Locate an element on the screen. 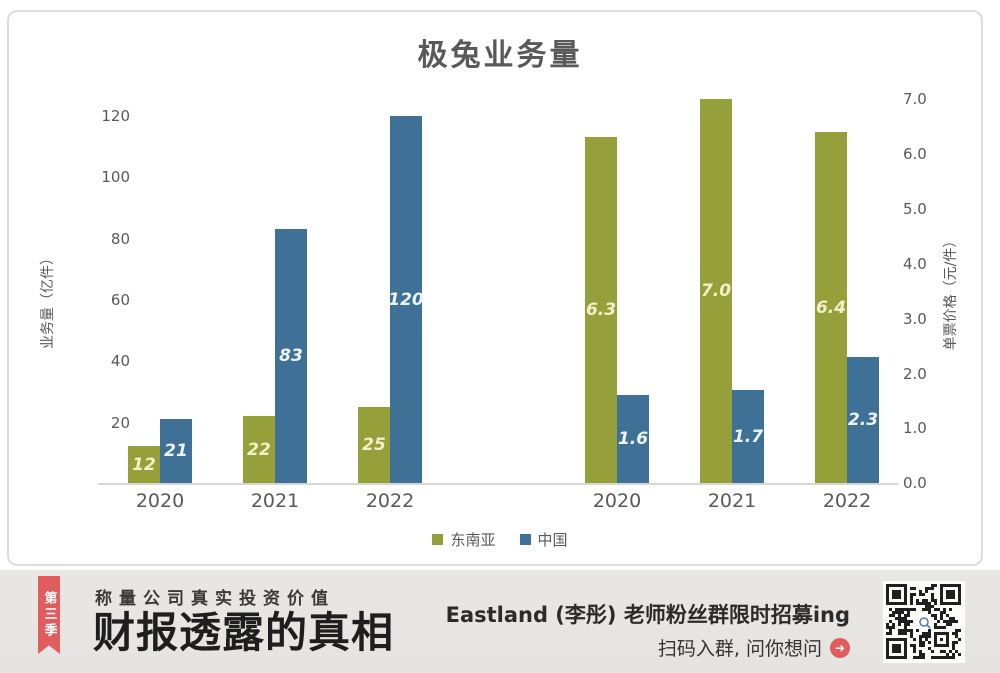  season-ribbon: 第三季 is located at coordinates (49, 615).